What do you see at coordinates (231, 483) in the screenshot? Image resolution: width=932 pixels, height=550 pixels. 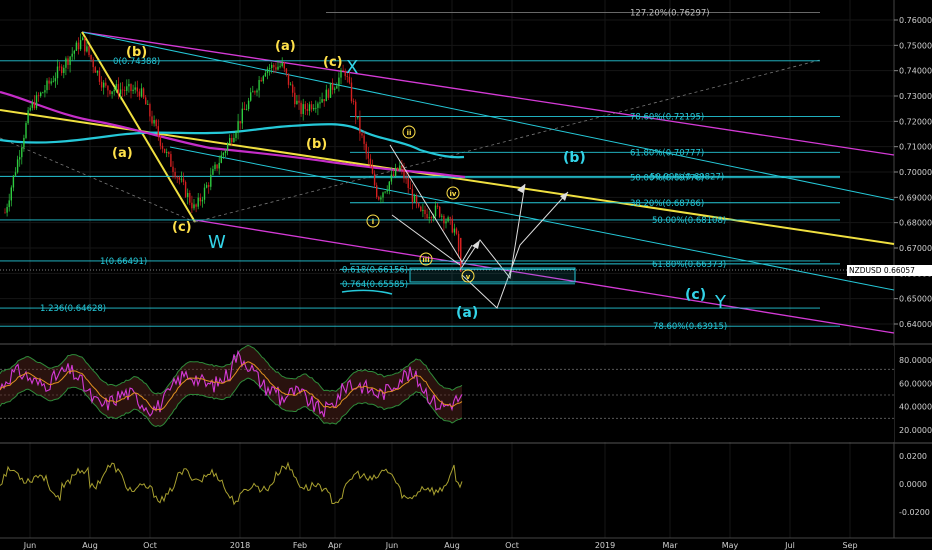 I see `oscillator-pane` at bounding box center [231, 483].